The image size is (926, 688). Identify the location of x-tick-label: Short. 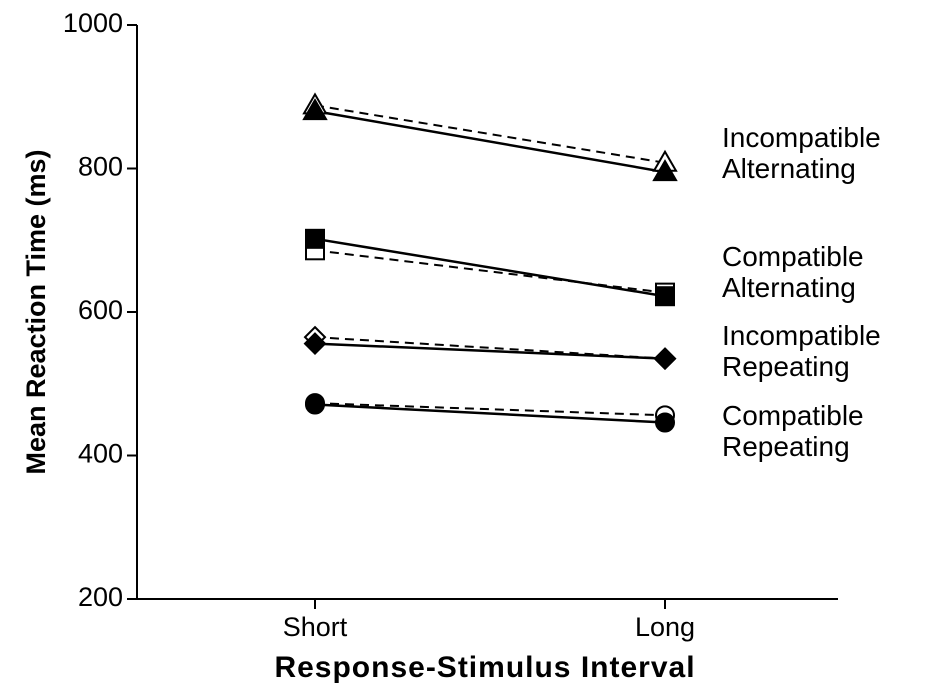
(315, 627).